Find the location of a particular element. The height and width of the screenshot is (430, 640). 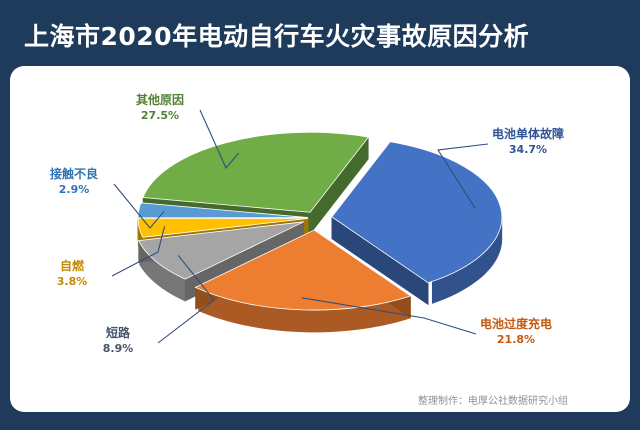

slice-label-name: 自燃 is located at coordinates (72, 265).